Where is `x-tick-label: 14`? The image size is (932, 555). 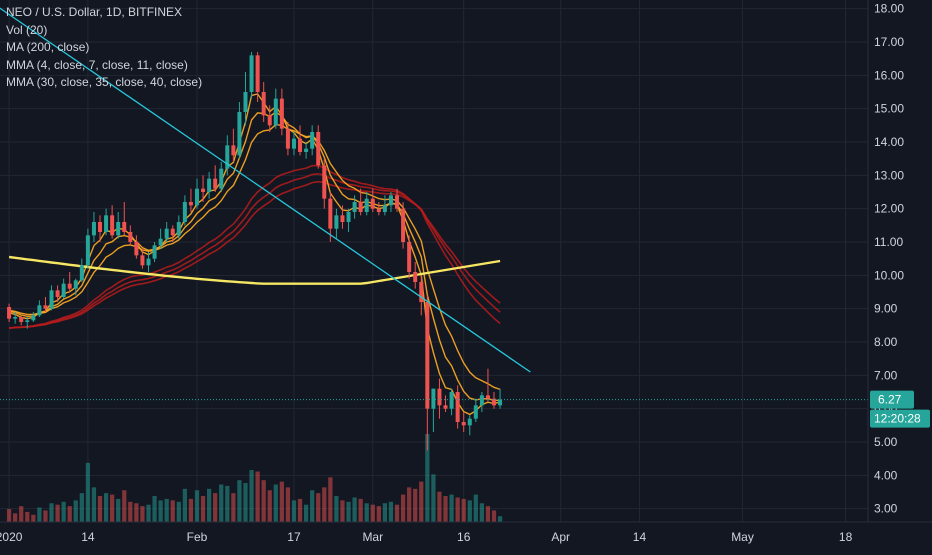 x-tick-label: 14 is located at coordinates (640, 537).